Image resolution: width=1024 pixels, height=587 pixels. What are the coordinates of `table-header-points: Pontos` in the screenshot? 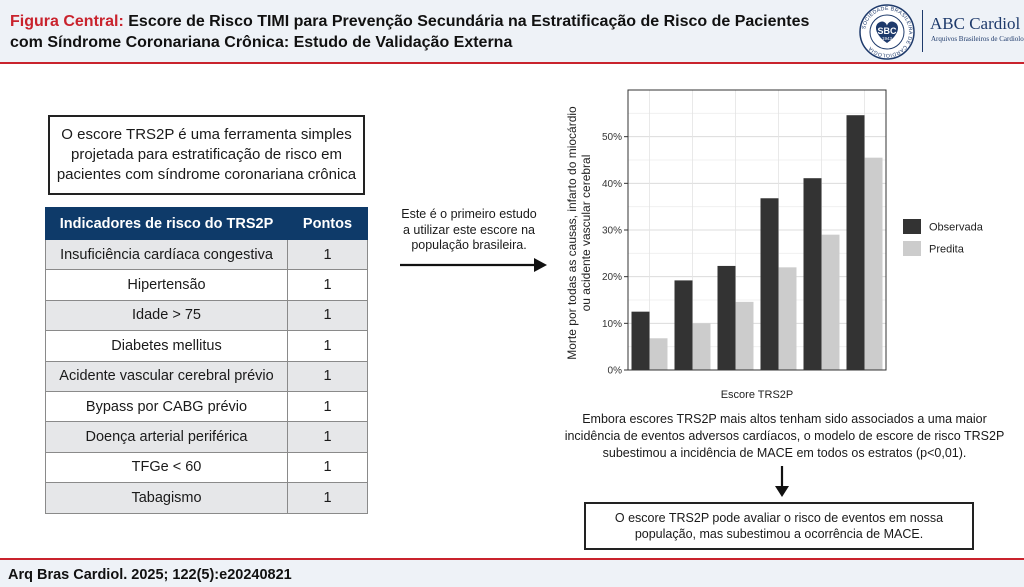 It's located at (327, 223).